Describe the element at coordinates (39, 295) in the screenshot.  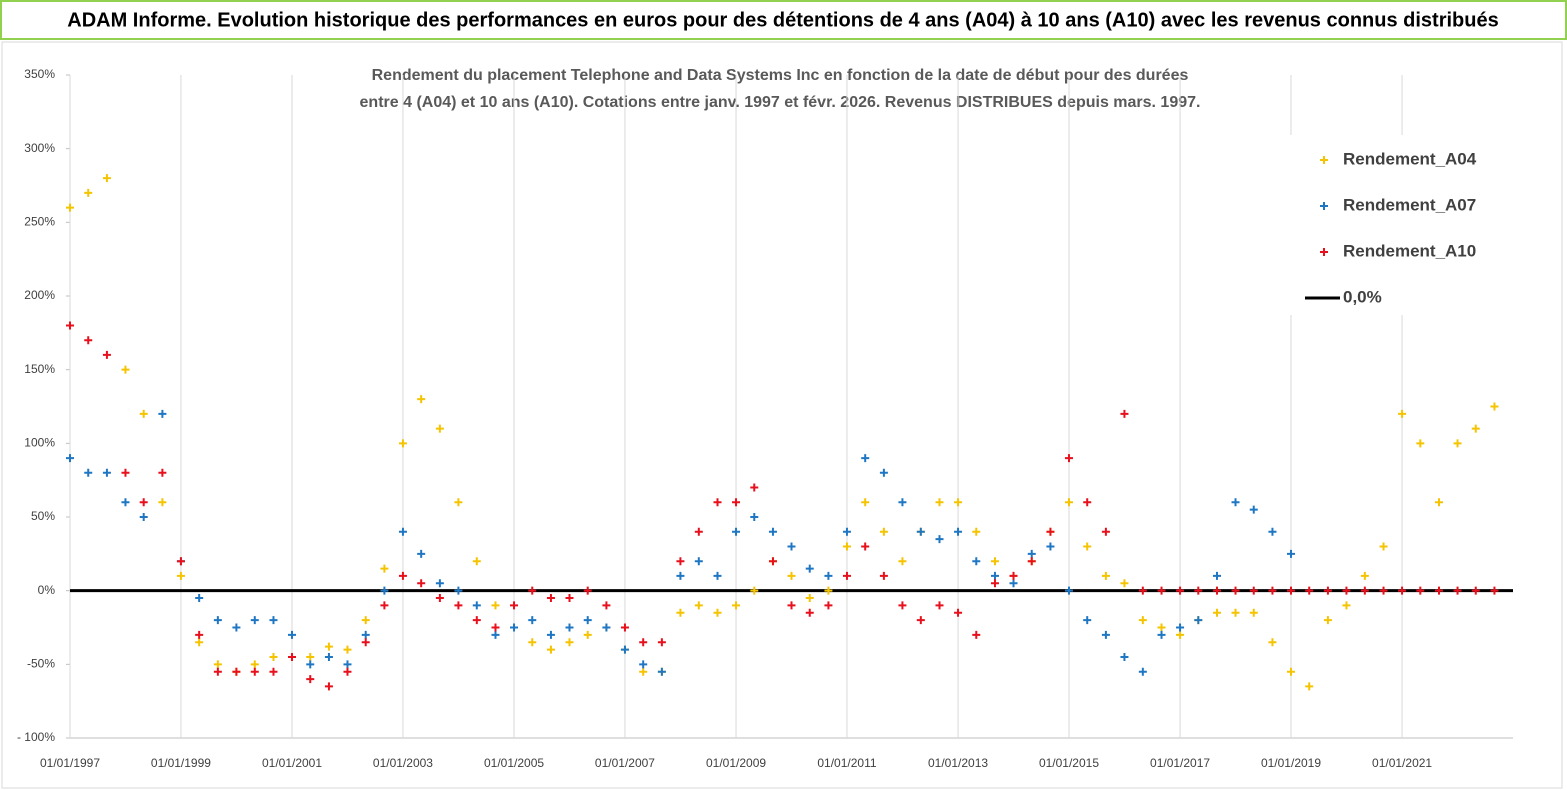
I see `y-tick-label: 200%` at that location.